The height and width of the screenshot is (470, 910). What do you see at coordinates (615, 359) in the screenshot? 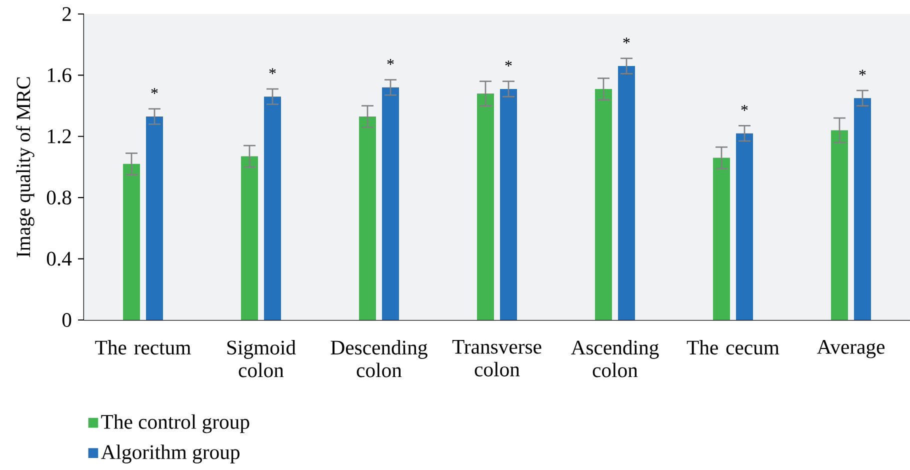
I see `x-tick-label: Ascending colon` at bounding box center [615, 359].